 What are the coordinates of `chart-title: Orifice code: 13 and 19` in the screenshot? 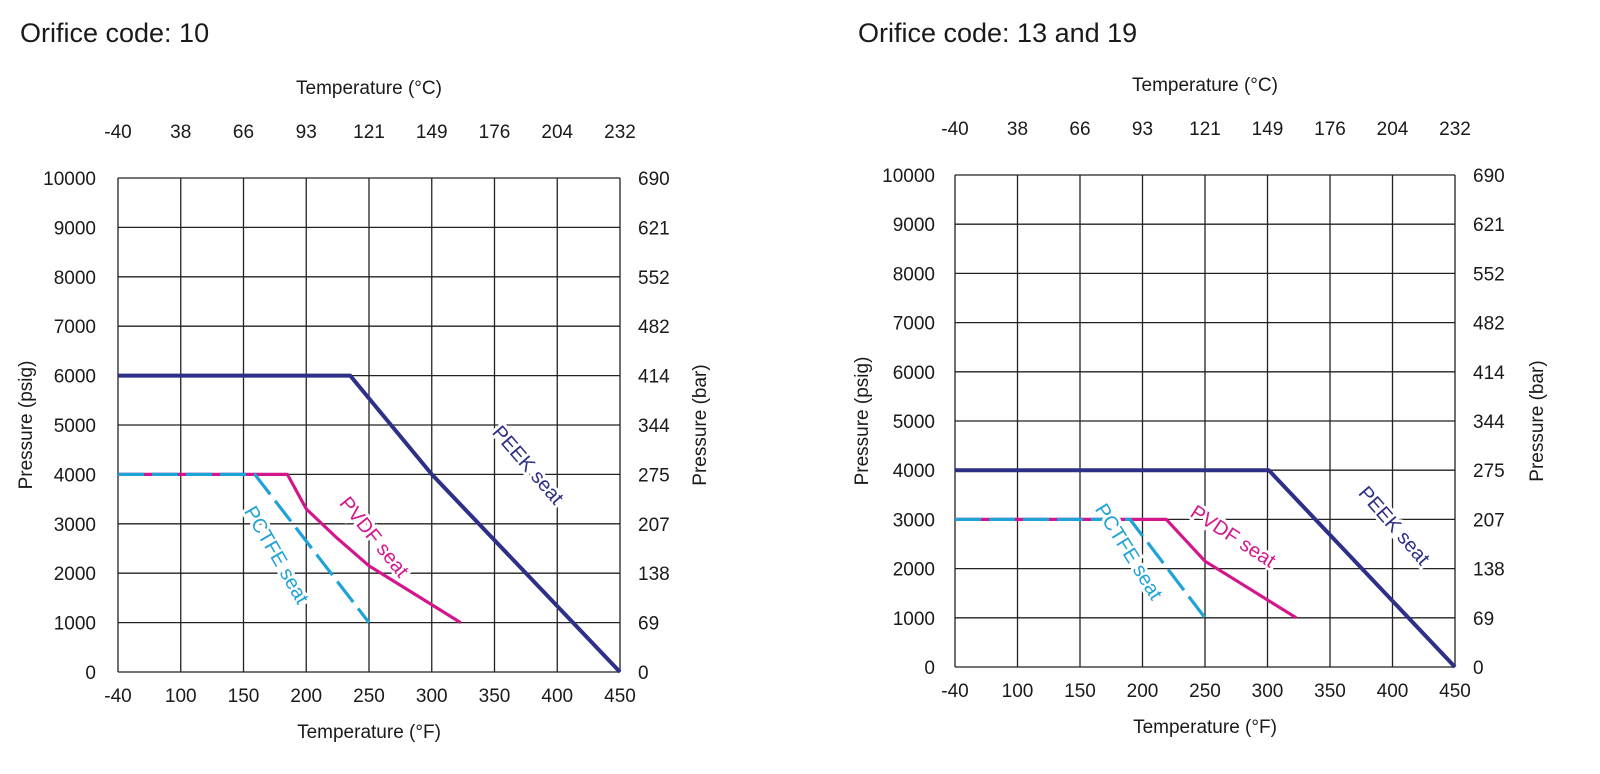 It's located at (997, 33).